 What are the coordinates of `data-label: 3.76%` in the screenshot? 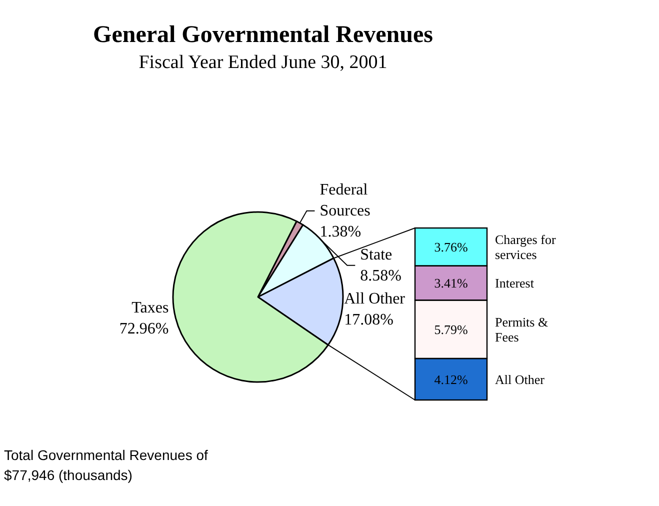 It's located at (451, 246).